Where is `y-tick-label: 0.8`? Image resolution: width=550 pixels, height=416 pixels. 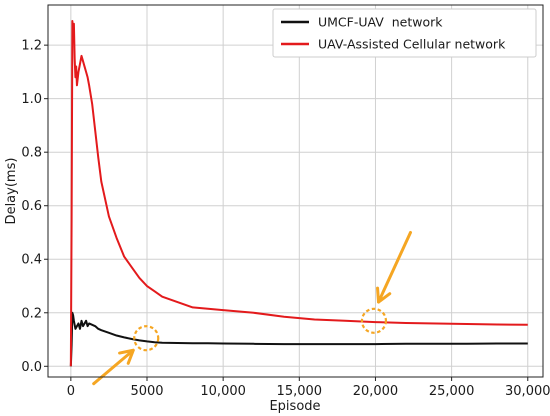 y-tick-label: 0.8 is located at coordinates (31, 153).